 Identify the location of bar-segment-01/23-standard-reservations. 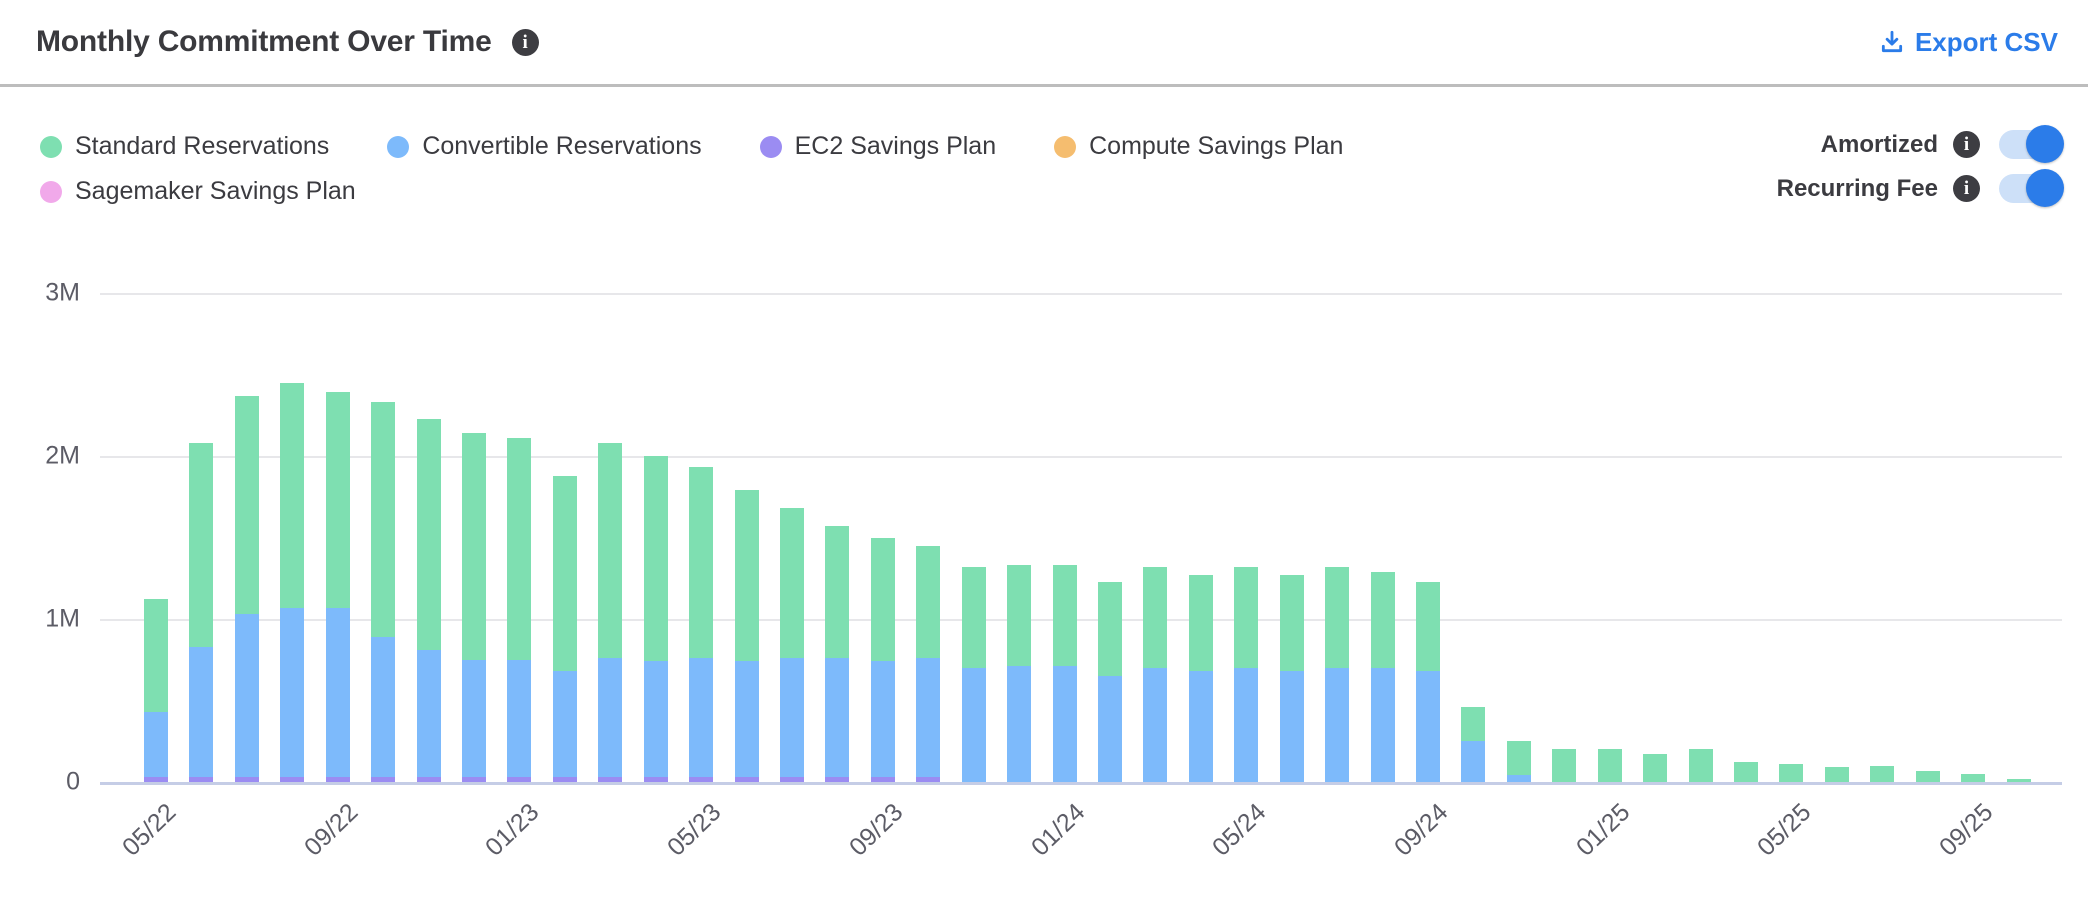
(519, 549).